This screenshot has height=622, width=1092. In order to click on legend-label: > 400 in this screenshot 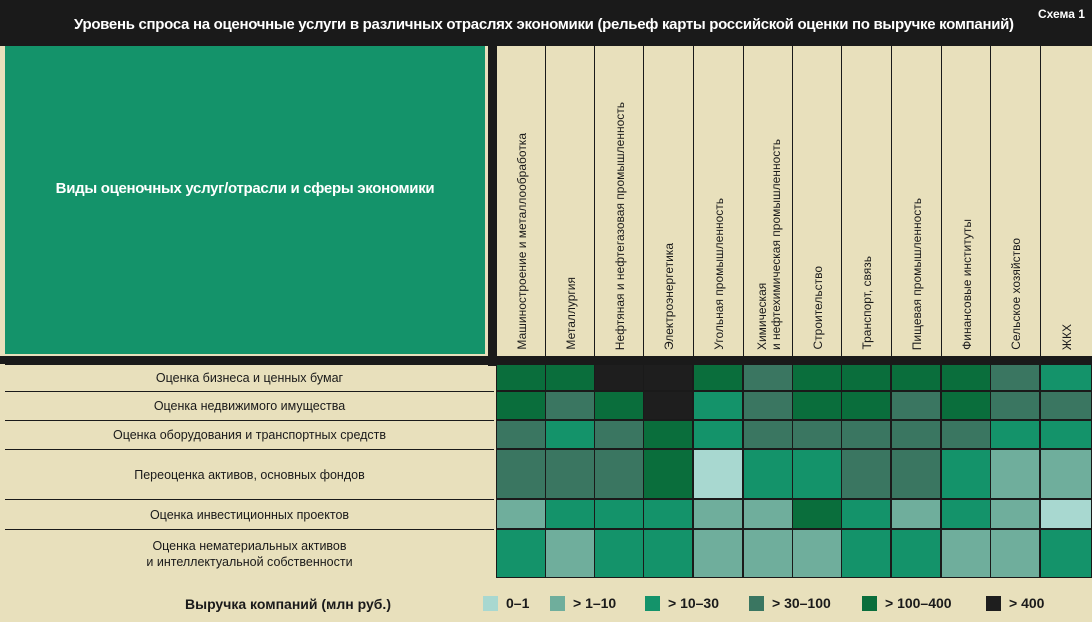, I will do `click(1027, 603)`.